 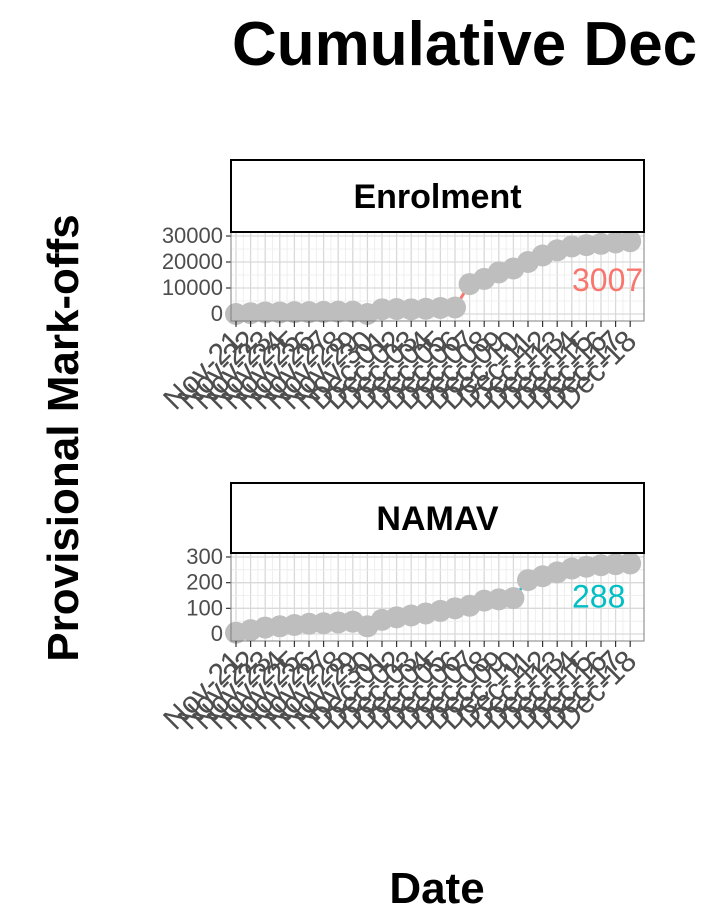 I want to click on y-tick-label: 200, so click(x=204, y=582).